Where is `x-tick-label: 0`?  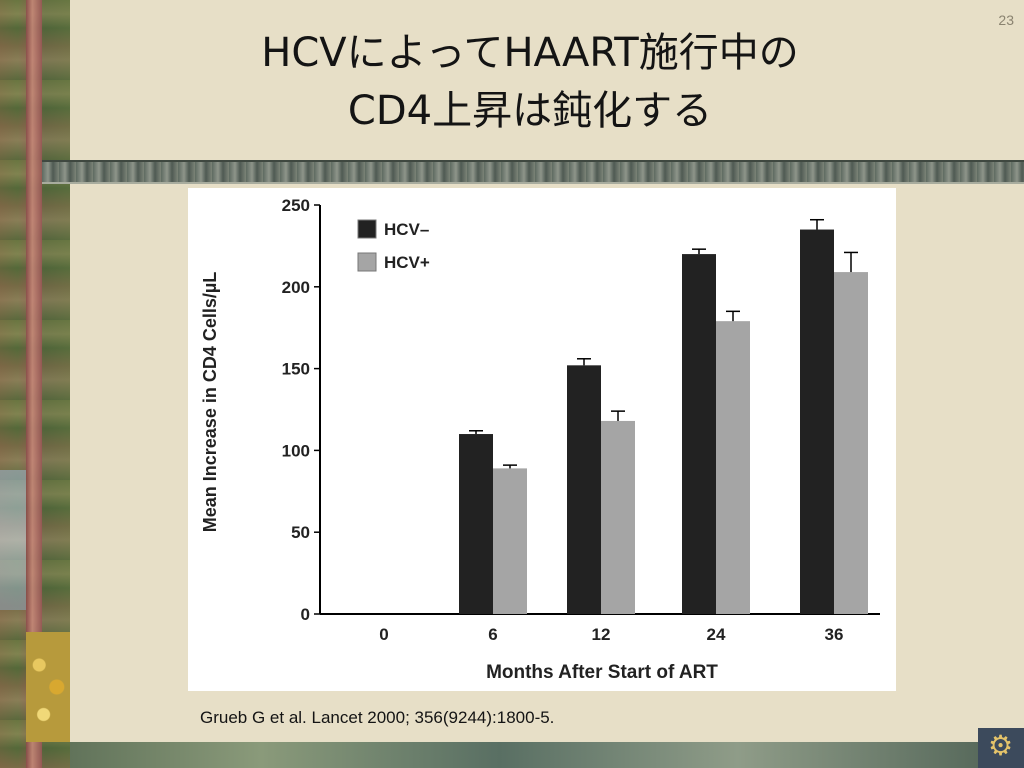
x-tick-label: 0 is located at coordinates (383, 634).